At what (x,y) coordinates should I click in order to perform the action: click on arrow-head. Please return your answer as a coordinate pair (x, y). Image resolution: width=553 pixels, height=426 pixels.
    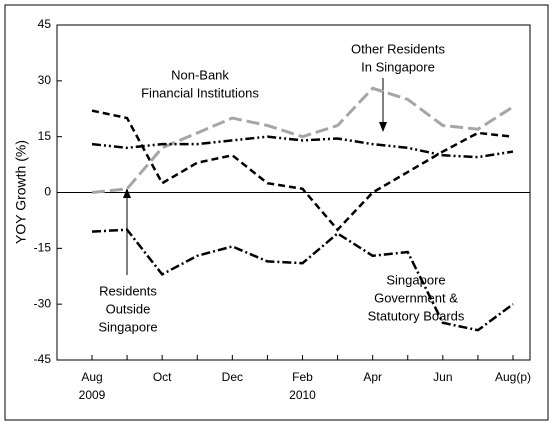
    Looking at the image, I should click on (383, 127).